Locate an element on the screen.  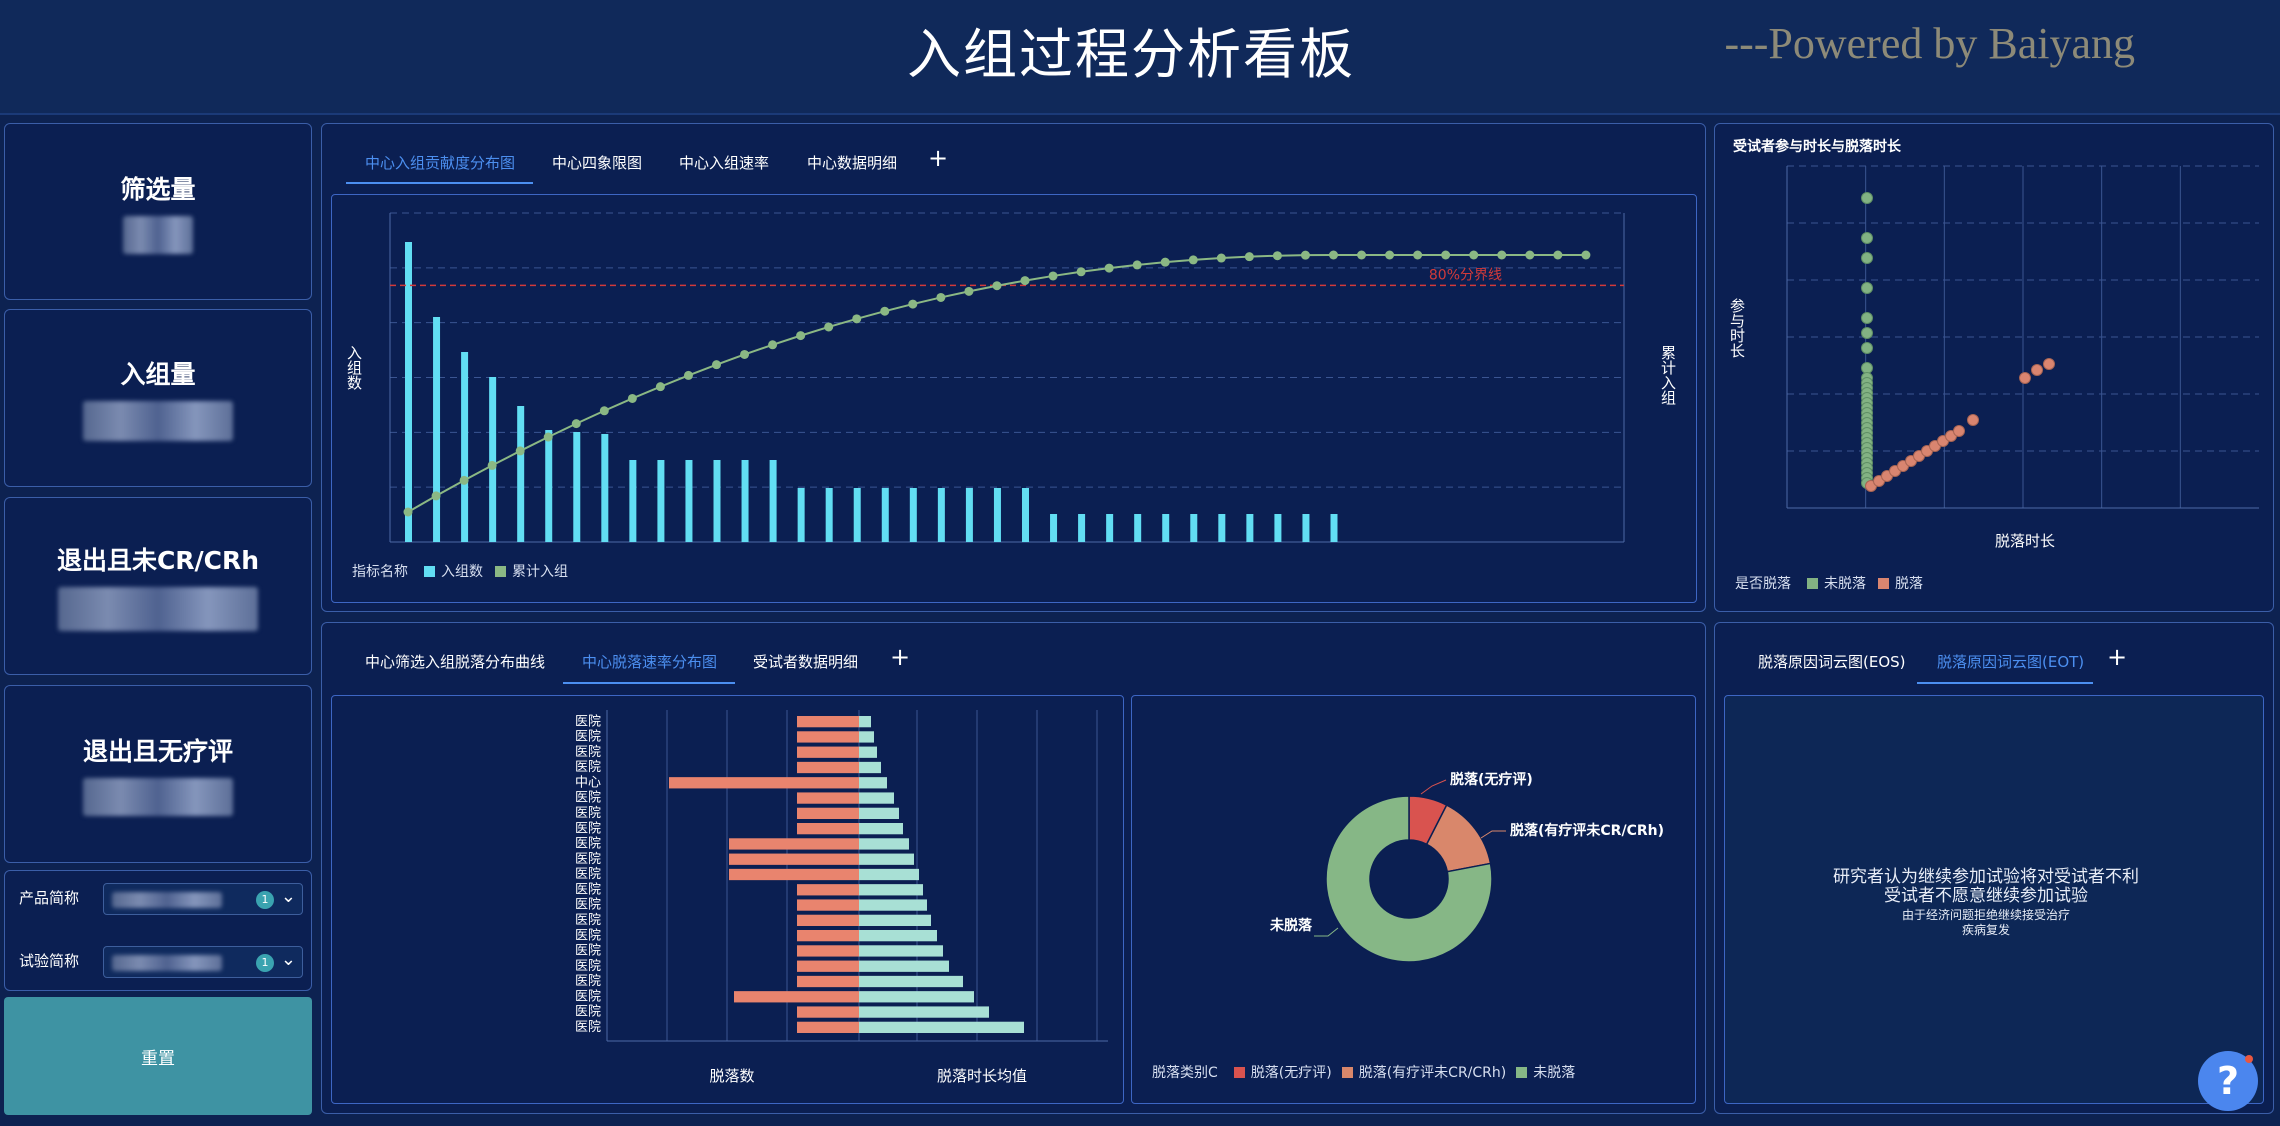
donut-chart: 脱落(无疗评) 脱落(有疗评未CR/CRh) 未脱落 is located at coordinates (1467, 867).